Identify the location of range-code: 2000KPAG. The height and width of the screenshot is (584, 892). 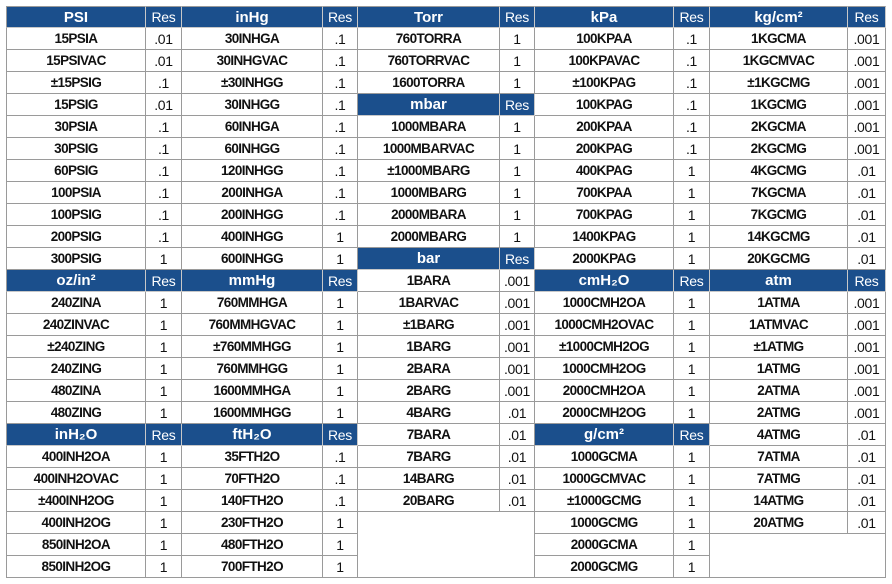
(604, 259).